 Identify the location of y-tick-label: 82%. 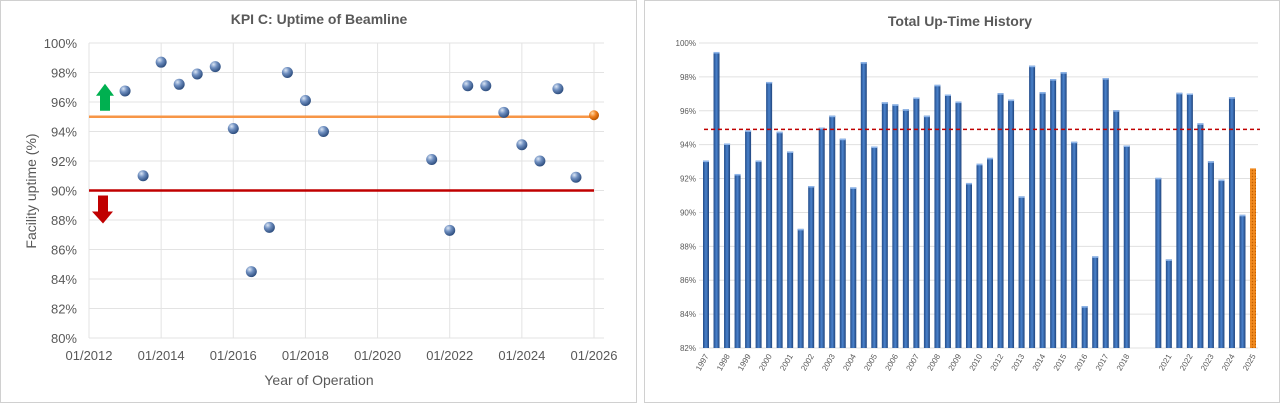
(688, 348).